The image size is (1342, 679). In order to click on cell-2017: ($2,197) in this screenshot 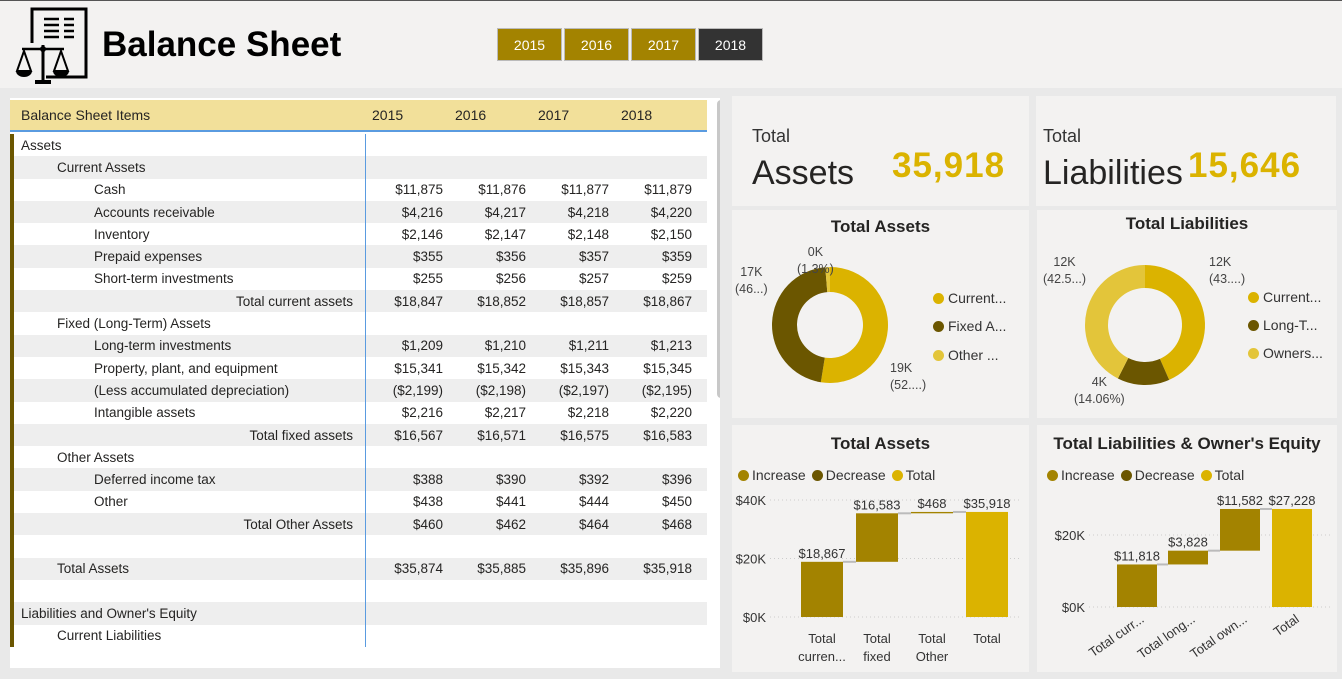, I will do `click(583, 390)`.